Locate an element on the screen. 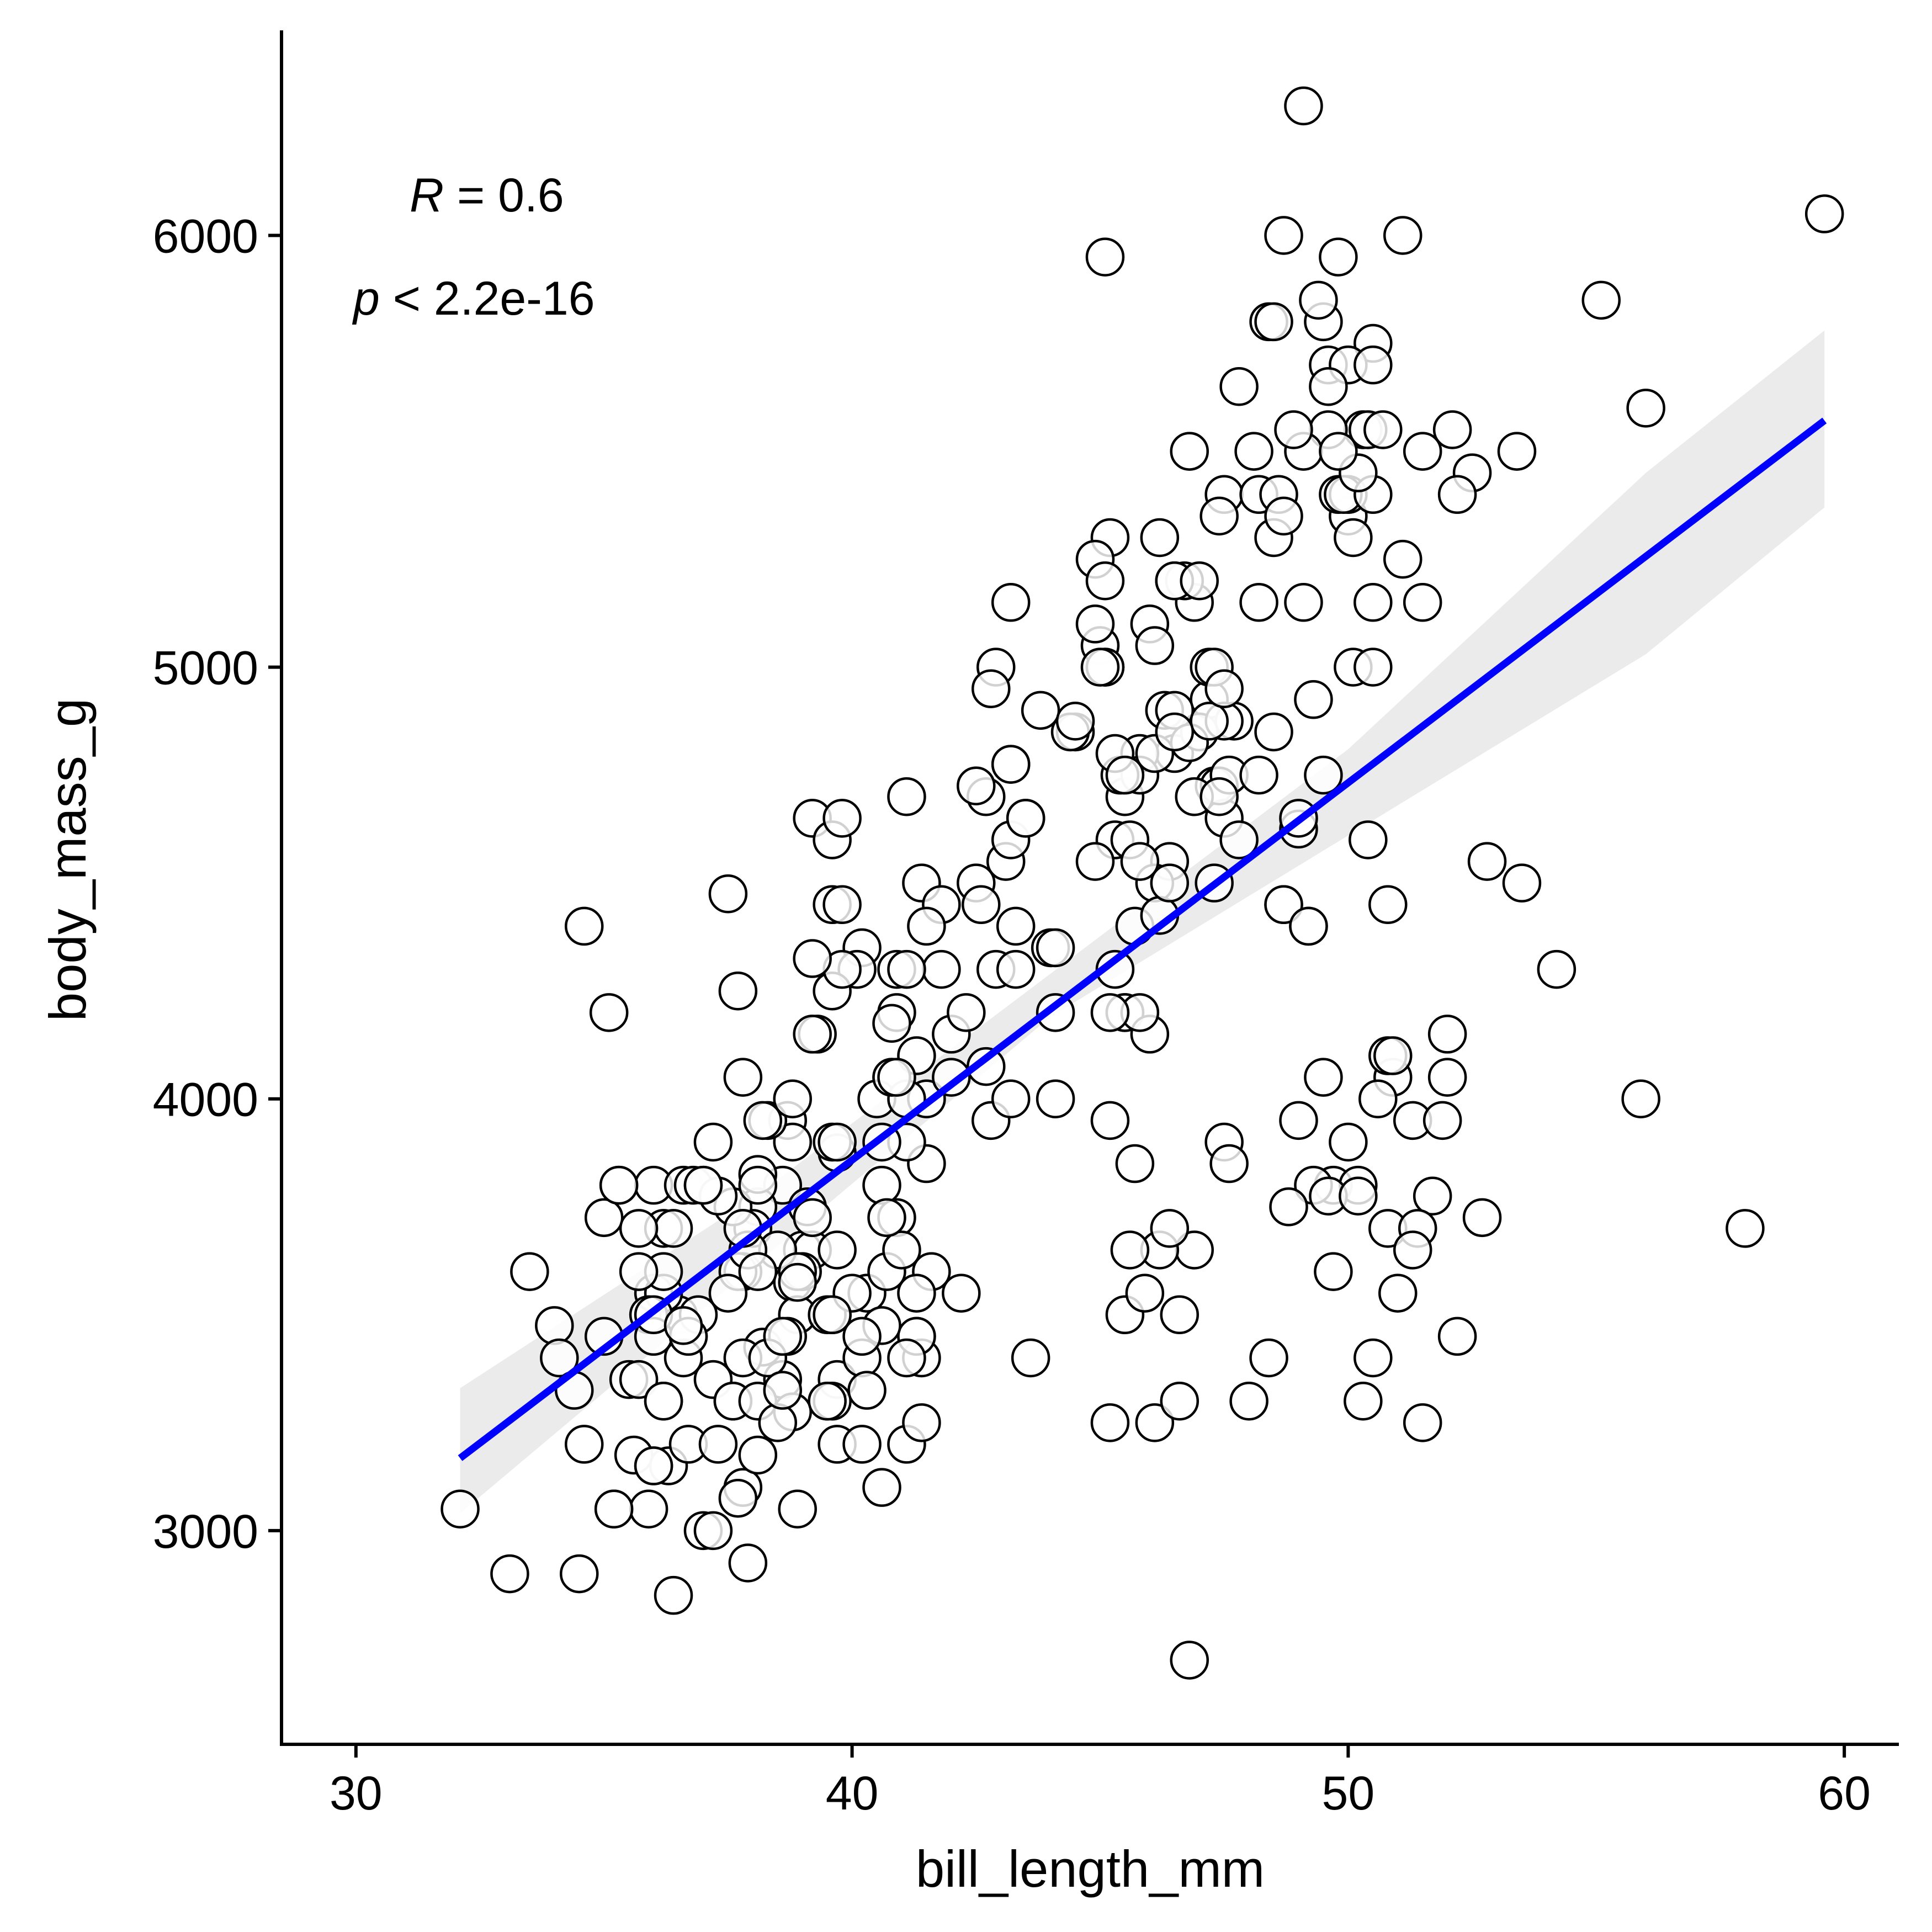 The image size is (1932, 1932). x-axis-title: bill_length_mm is located at coordinates (1091, 1869).